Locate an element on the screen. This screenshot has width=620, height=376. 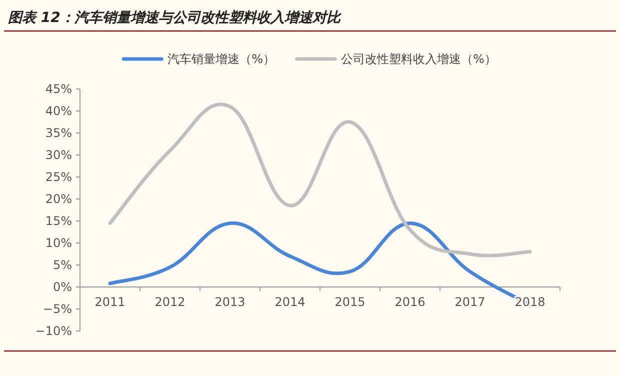
y-tick-label: 5% is located at coordinates (62, 265).